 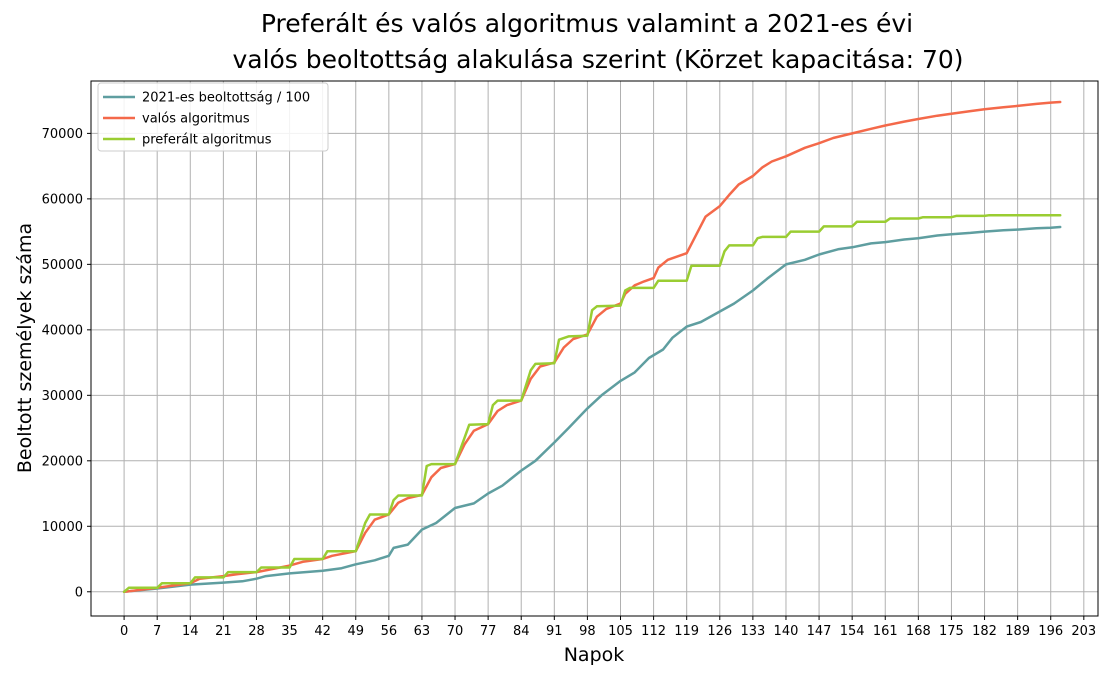 I want to click on x-tick-label: 42, so click(x=322, y=631).